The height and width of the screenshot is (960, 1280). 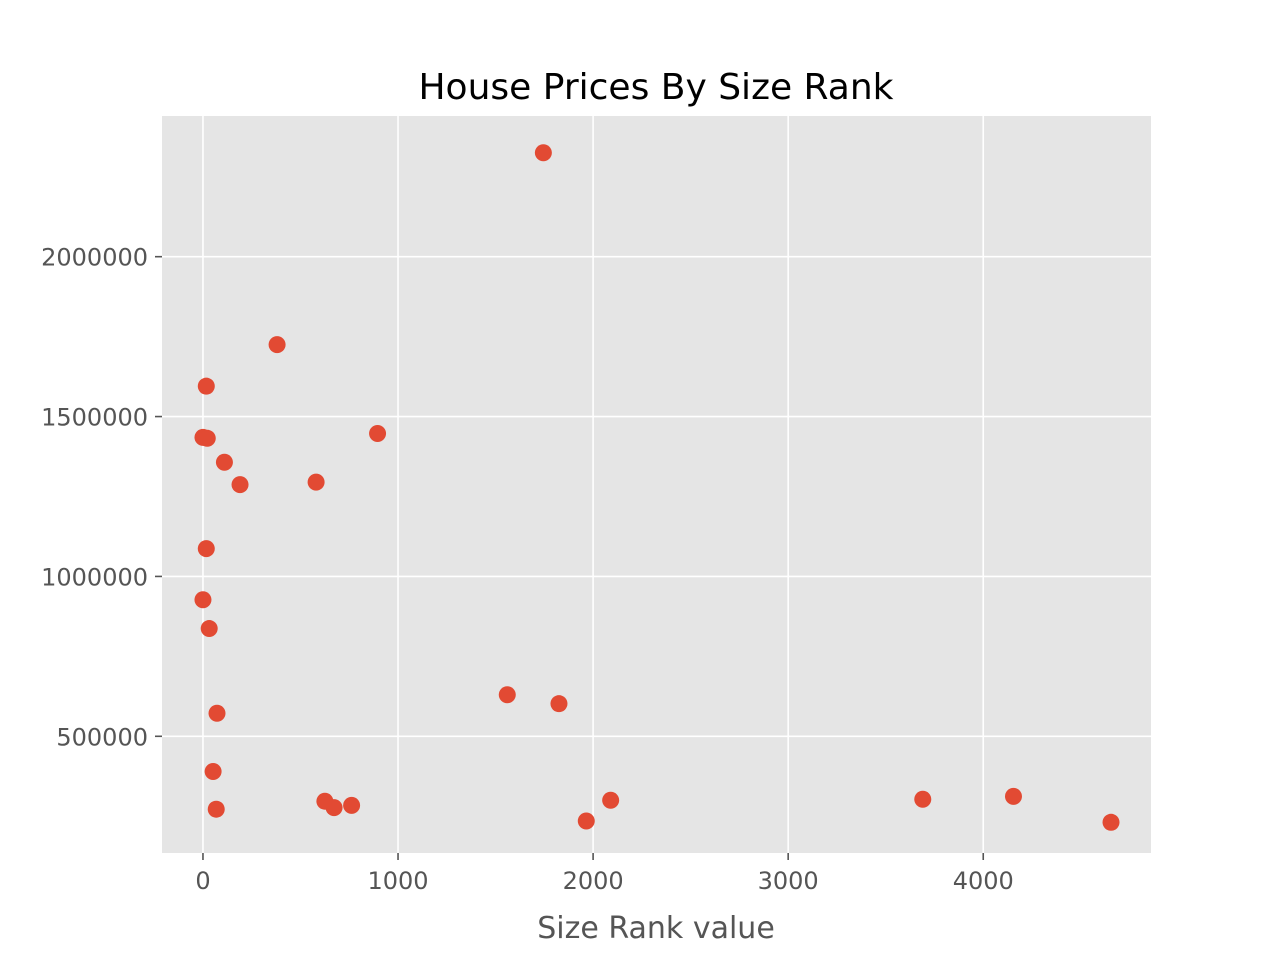 I want to click on x-tick-label: 1000, so click(x=397, y=881).